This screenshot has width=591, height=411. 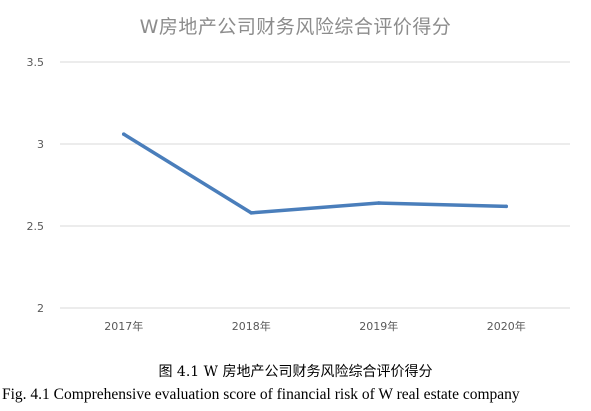 What do you see at coordinates (315, 173) in the screenshot?
I see `series-line` at bounding box center [315, 173].